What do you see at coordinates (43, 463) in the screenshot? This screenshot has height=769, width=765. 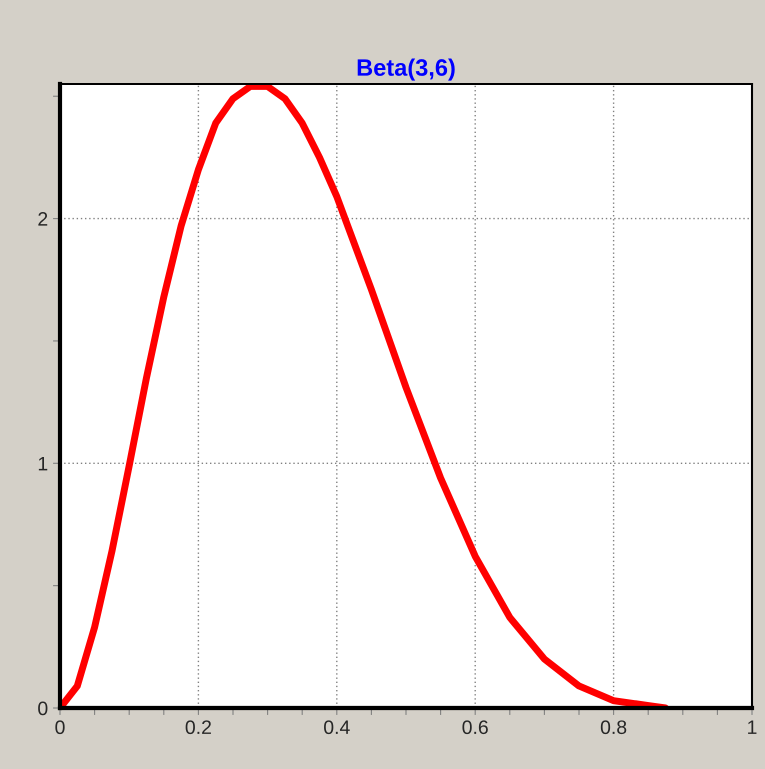 I see `y-tick-label: 1` at bounding box center [43, 463].